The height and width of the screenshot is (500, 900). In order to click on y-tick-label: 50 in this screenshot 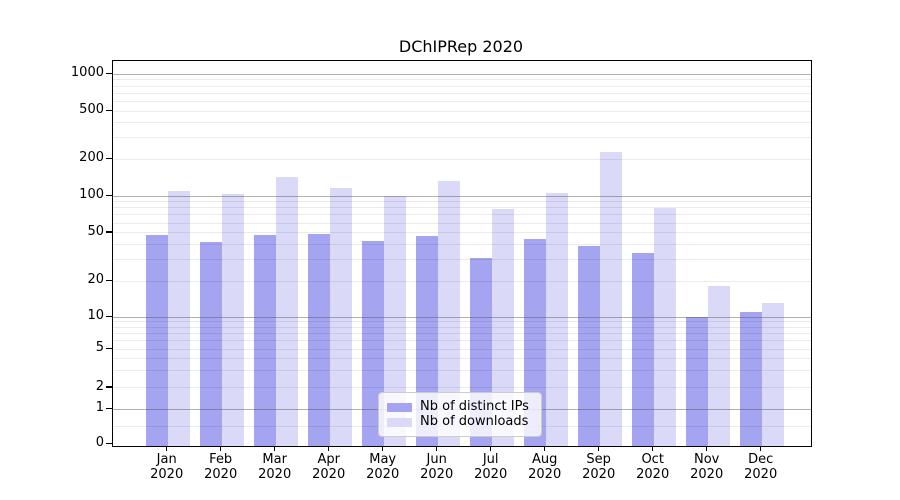, I will do `click(95, 231)`.